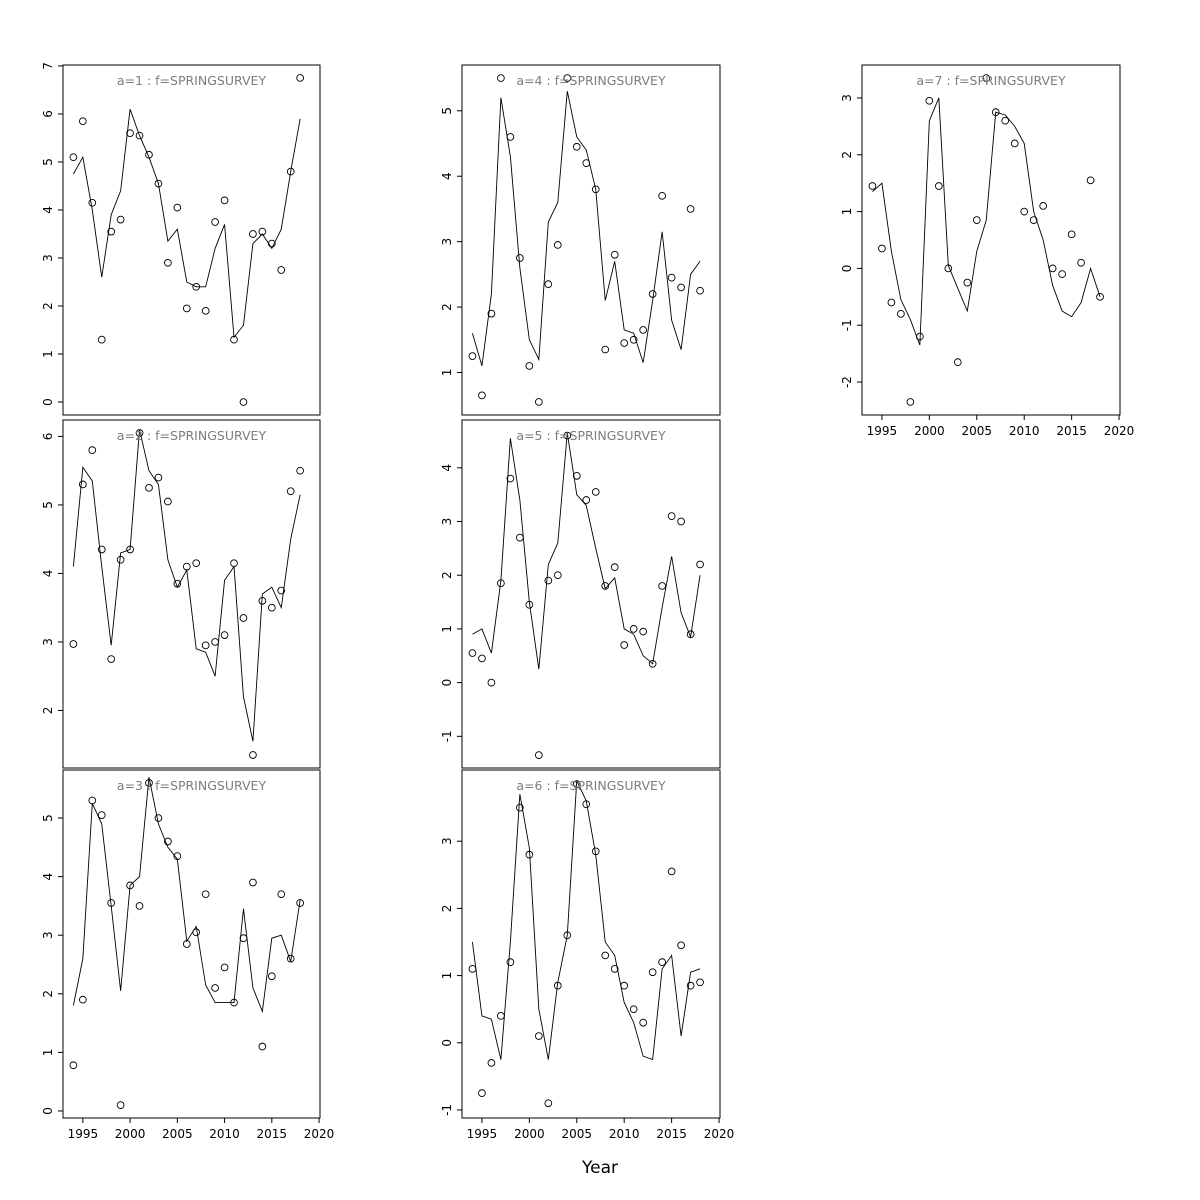 Image resolution: width=1200 pixels, height=1200 pixels. What do you see at coordinates (624, 1134) in the screenshot?
I see `x-tick-label: 2010` at bounding box center [624, 1134].